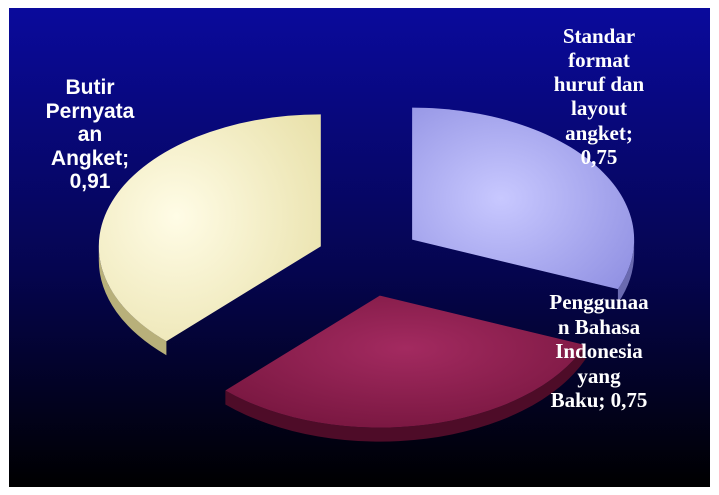 This screenshot has height=495, width=719. I want to click on pie-slice-standar-format, so click(523, 205).